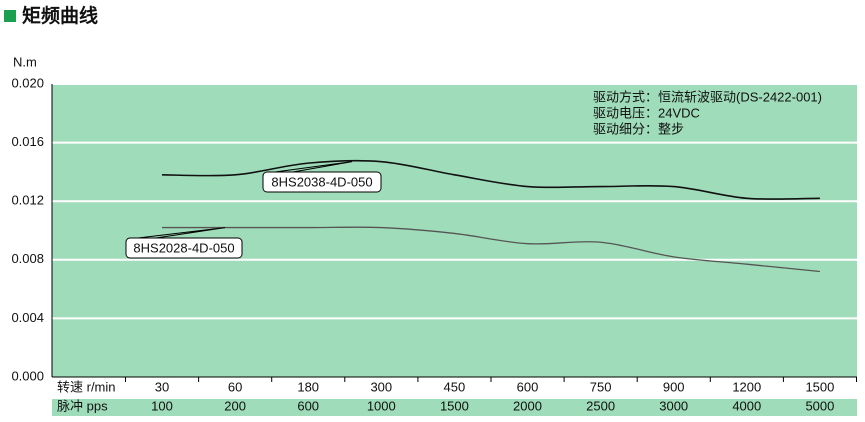 This screenshot has height=422, width=865. I want to click on y-tick-label: 0.004, so click(27, 317).